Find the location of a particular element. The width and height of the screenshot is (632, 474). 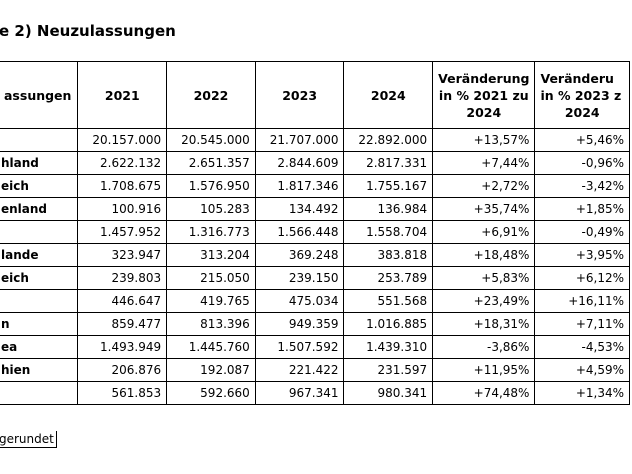

cell-y2021: 20.157.000 is located at coordinates (122, 140).